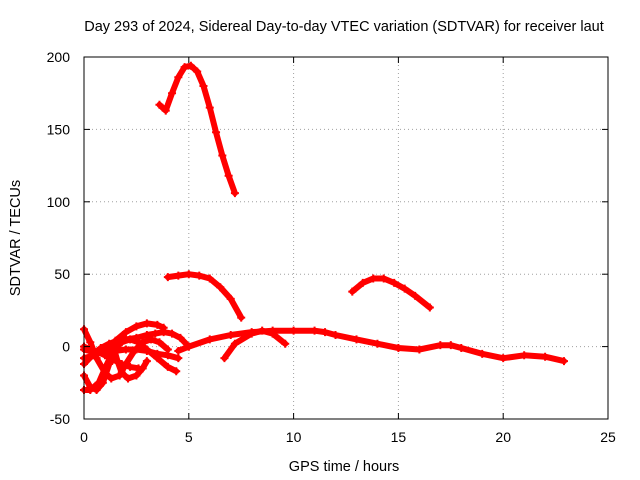  What do you see at coordinates (344, 467) in the screenshot?
I see `x-axis-label: GPS time / hours` at bounding box center [344, 467].